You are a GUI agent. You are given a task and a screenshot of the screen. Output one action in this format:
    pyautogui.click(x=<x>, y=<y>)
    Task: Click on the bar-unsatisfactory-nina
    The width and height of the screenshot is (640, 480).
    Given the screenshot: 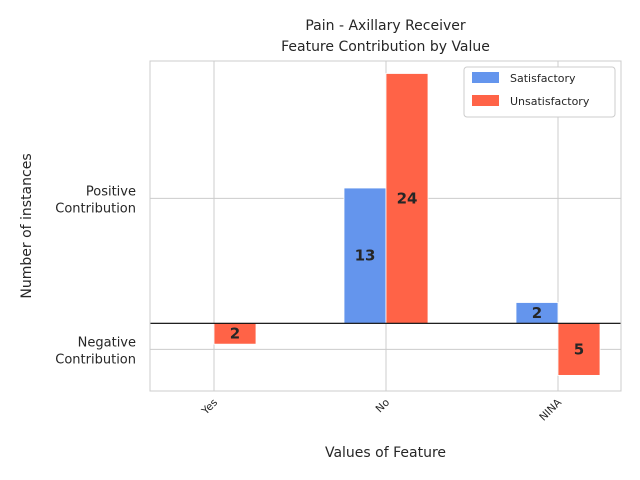 What is the action you would take?
    pyautogui.click(x=579, y=349)
    